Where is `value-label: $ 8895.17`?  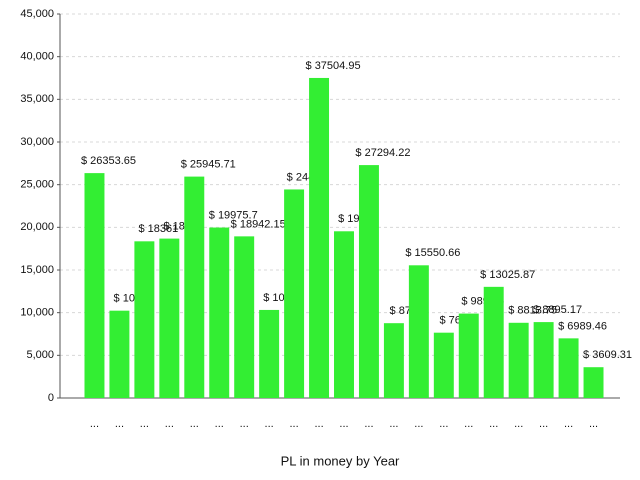 value-label: $ 8895.17 is located at coordinates (557, 310).